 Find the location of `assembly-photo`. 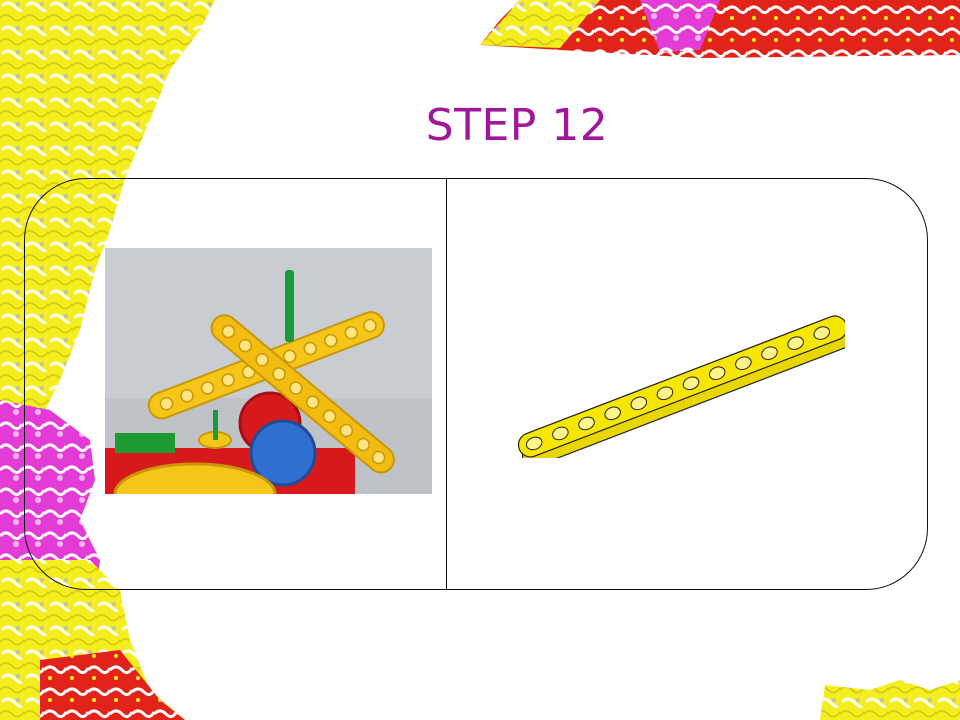

assembly-photo is located at coordinates (268, 371).